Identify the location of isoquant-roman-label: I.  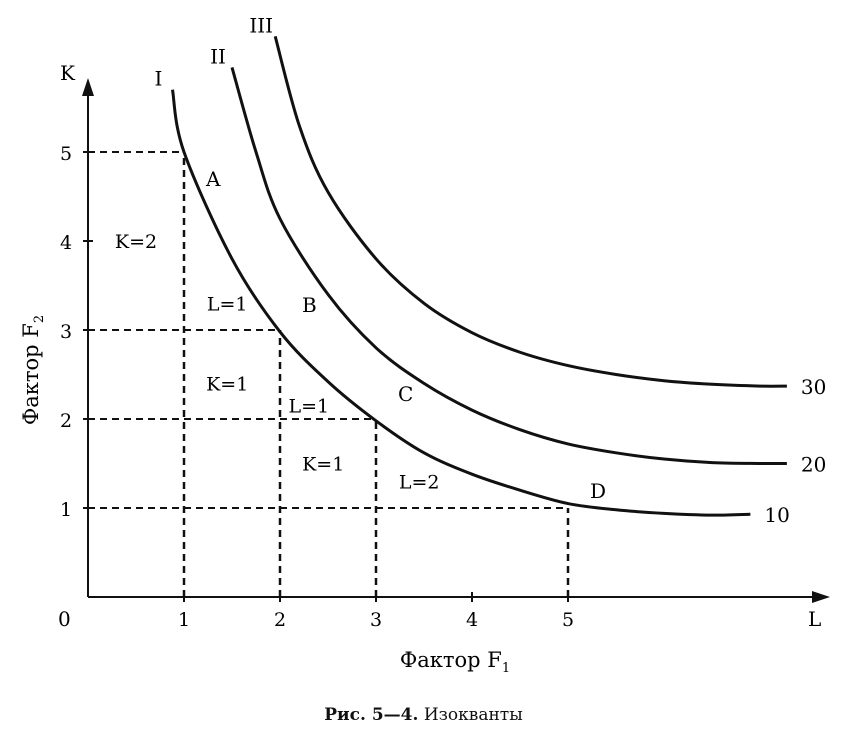
(159, 79).